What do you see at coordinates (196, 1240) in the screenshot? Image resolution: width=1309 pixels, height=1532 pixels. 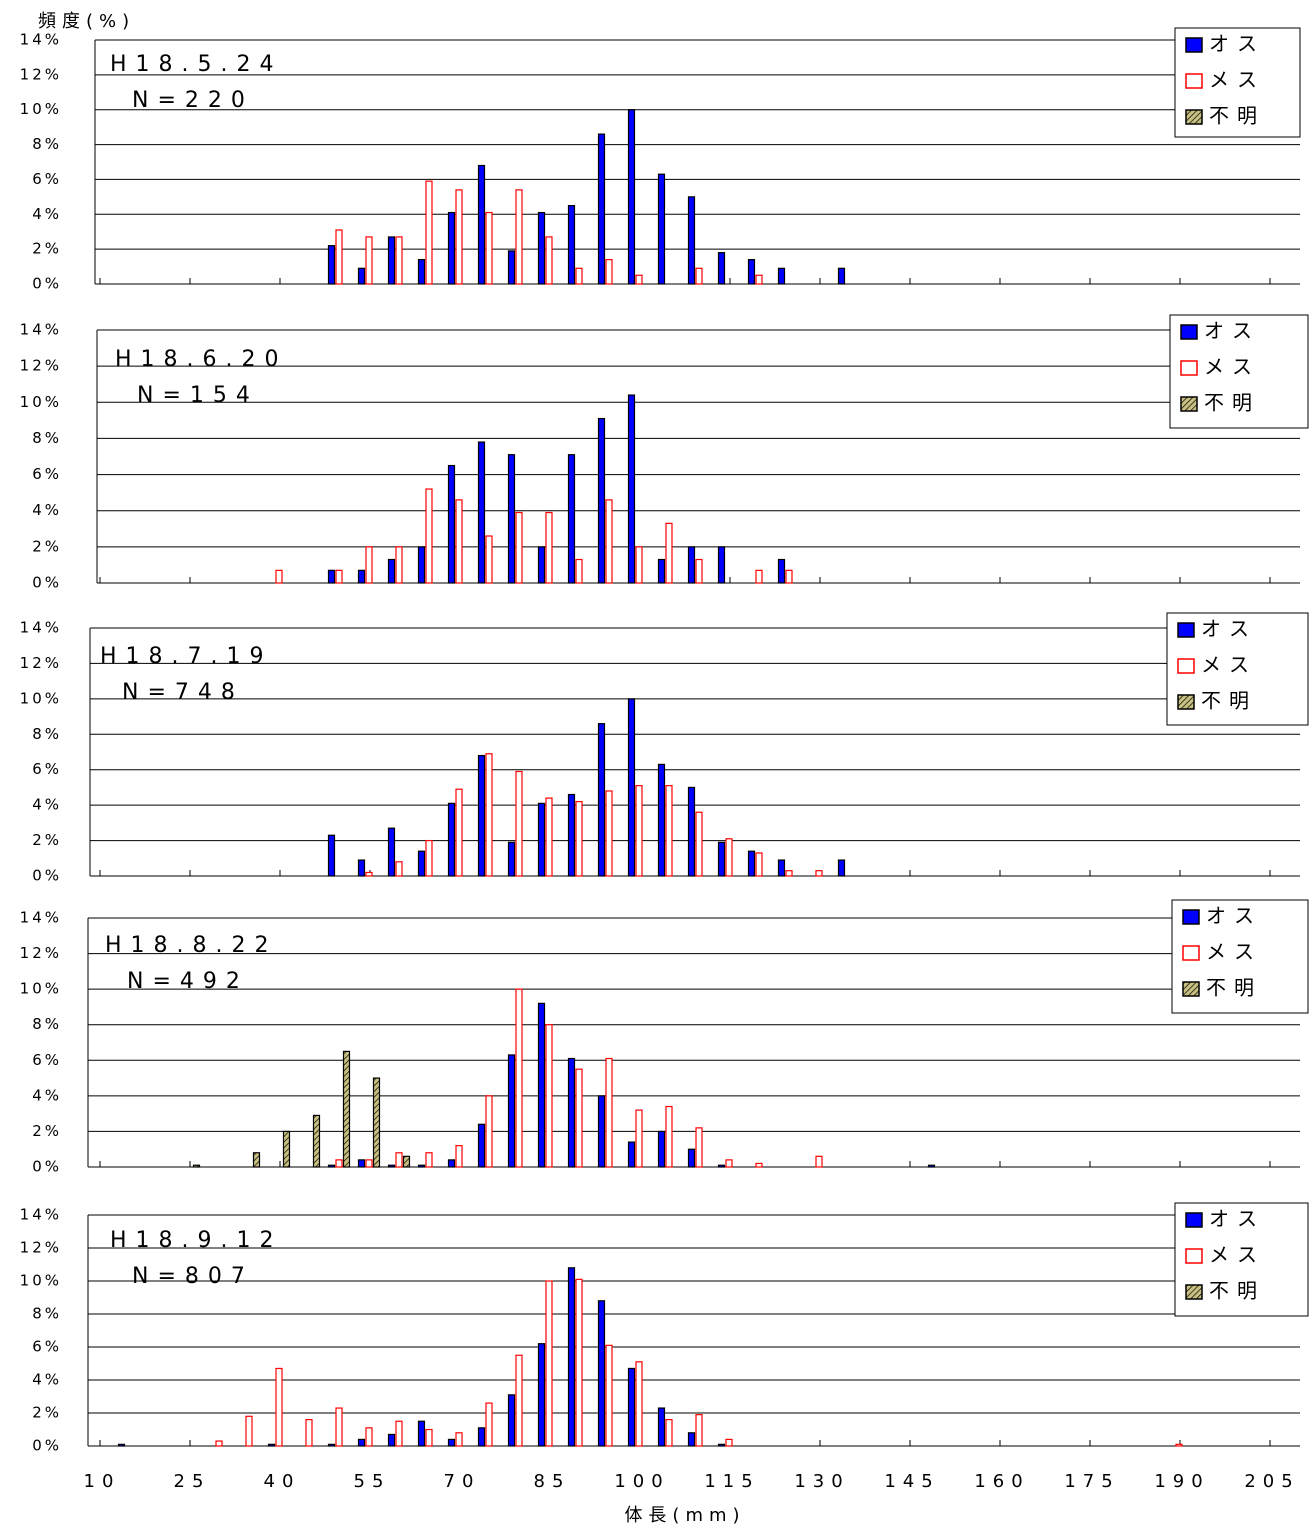 I see `panel-title: H18.9.12` at bounding box center [196, 1240].